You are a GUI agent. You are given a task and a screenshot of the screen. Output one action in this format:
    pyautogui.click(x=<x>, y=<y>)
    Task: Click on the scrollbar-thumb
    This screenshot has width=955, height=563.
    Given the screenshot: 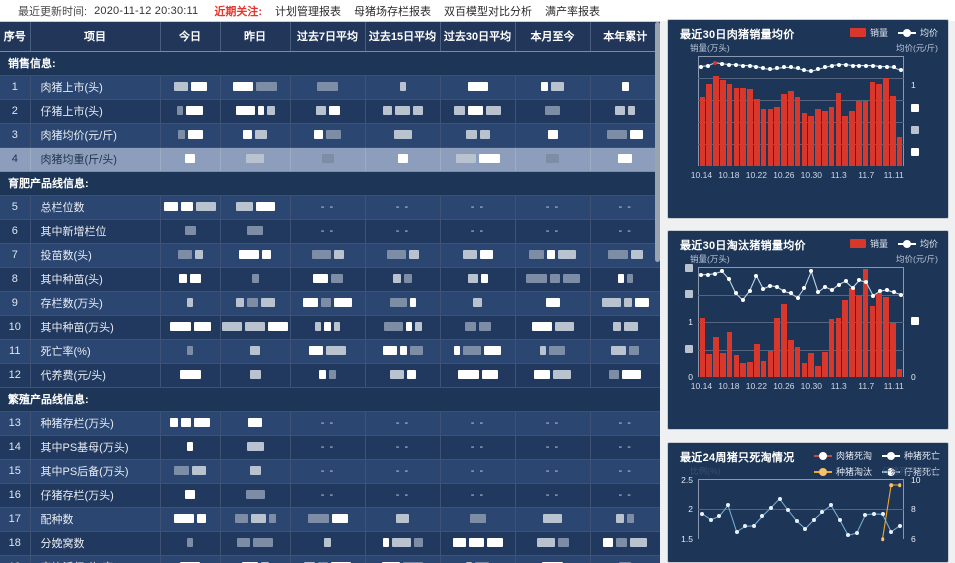 What is the action you would take?
    pyautogui.click(x=657, y=142)
    